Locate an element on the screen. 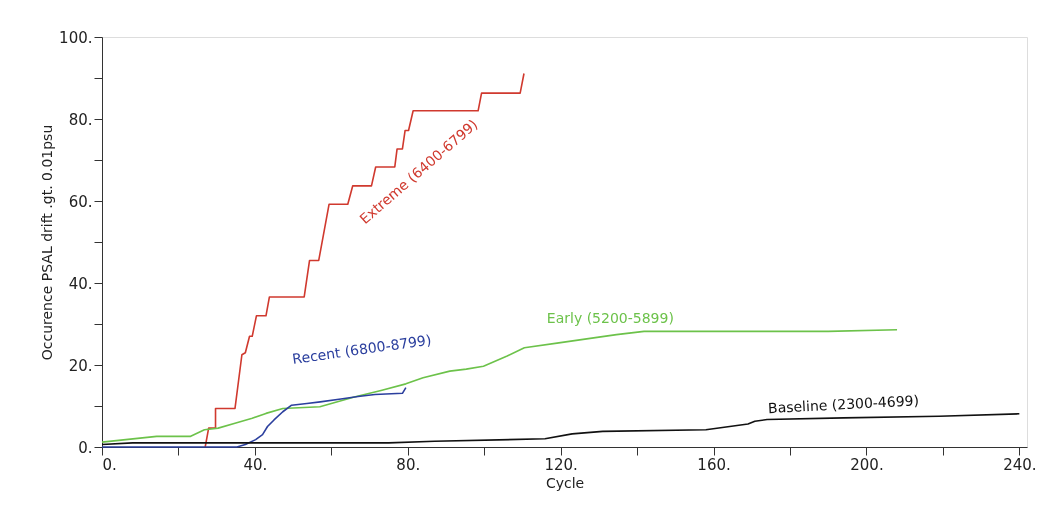  y-tick-label: 80. is located at coordinates (80, 119).